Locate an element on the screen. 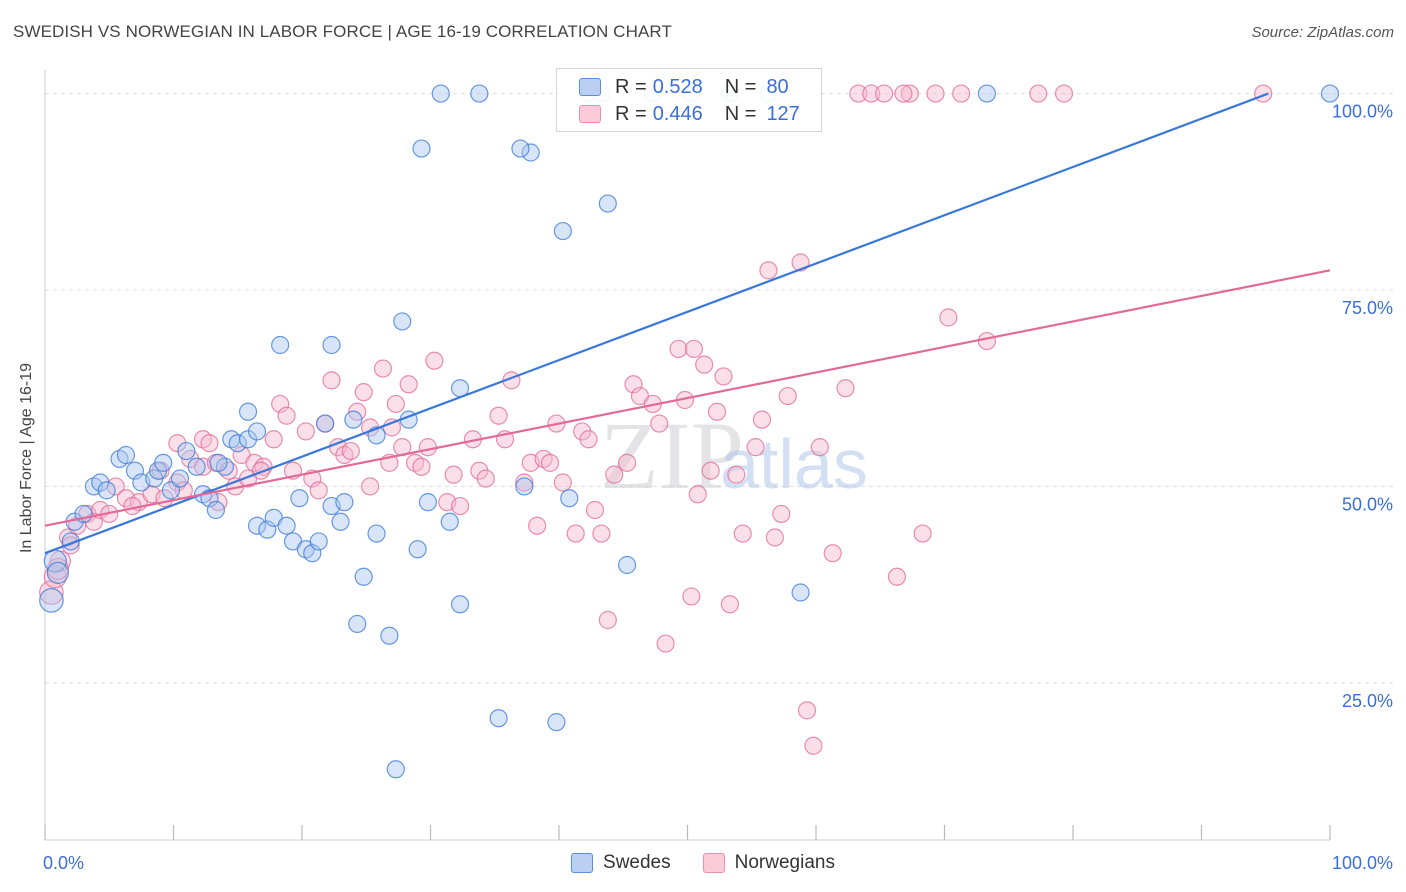 The height and width of the screenshot is (892, 1406). y-tick-label: 50.0% is located at coordinates (1367, 504).